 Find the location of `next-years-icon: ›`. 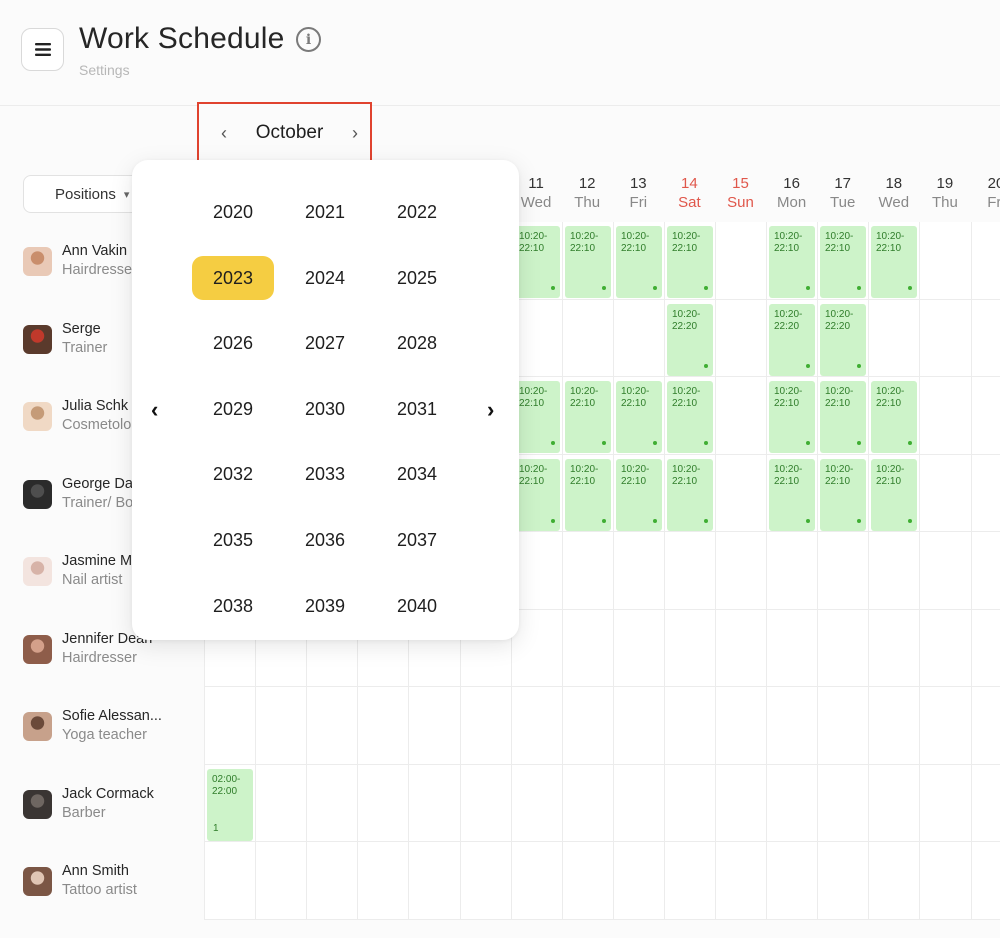

next-years-icon: › is located at coordinates (491, 409).